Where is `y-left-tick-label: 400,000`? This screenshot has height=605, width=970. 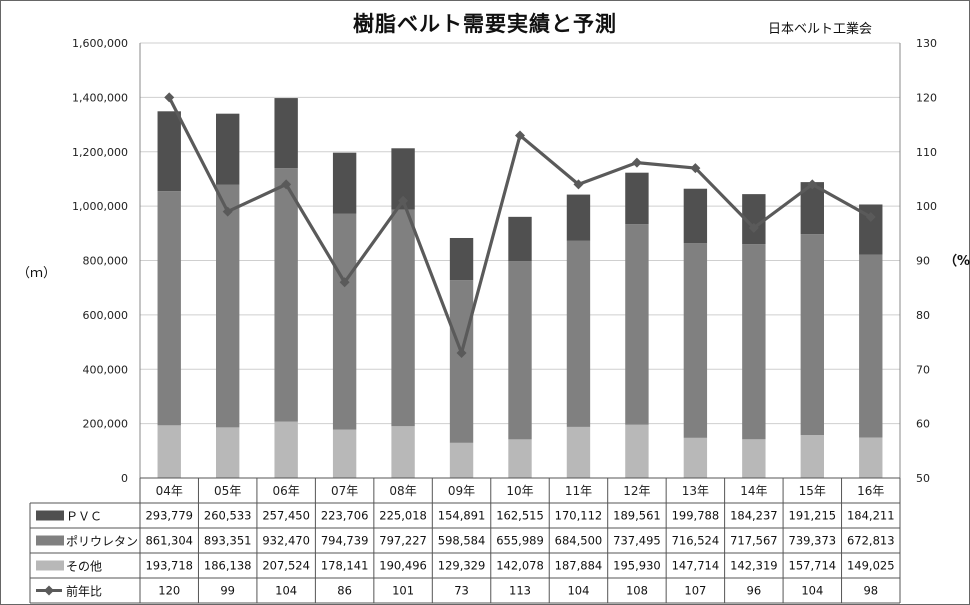
y-left-tick-label: 400,000 is located at coordinates (106, 369).